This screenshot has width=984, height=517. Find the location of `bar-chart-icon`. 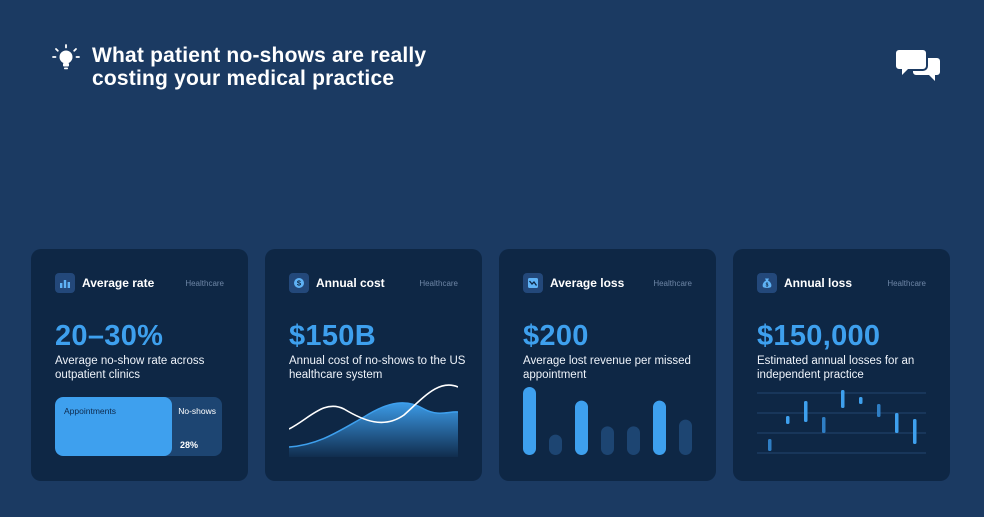

bar-chart-icon is located at coordinates (65, 283).